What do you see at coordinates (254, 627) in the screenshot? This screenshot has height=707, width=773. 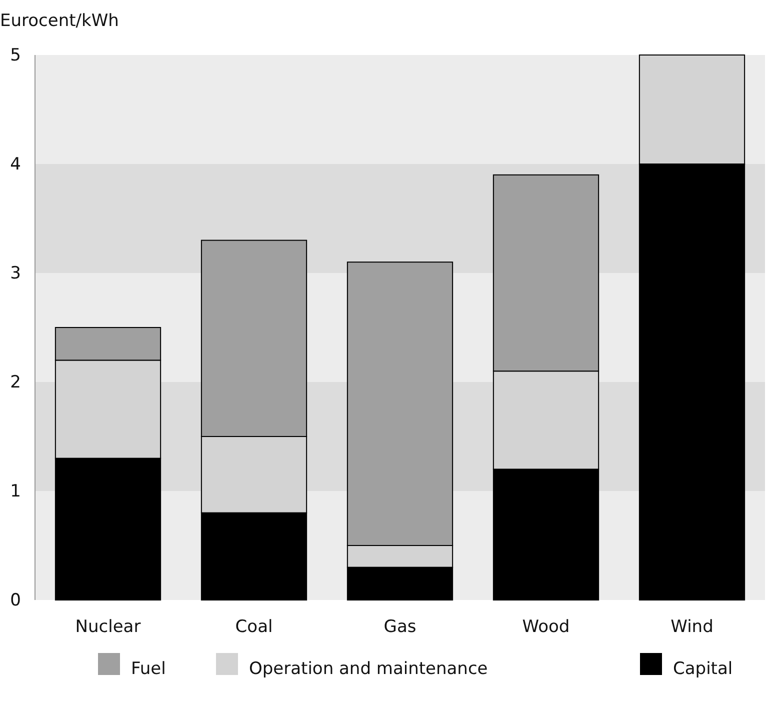 I see `x-tick-label: Coal` at bounding box center [254, 627].